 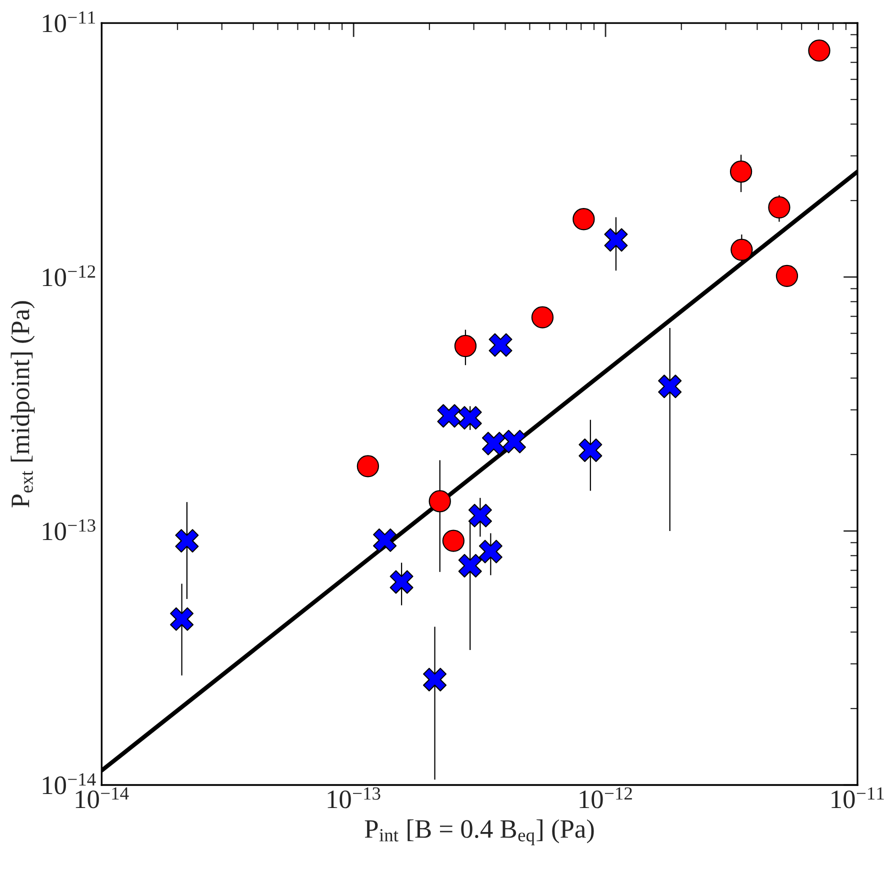 What do you see at coordinates (68, 21) in the screenshot?
I see `y-tick-label: 10$^{−11}$` at bounding box center [68, 21].